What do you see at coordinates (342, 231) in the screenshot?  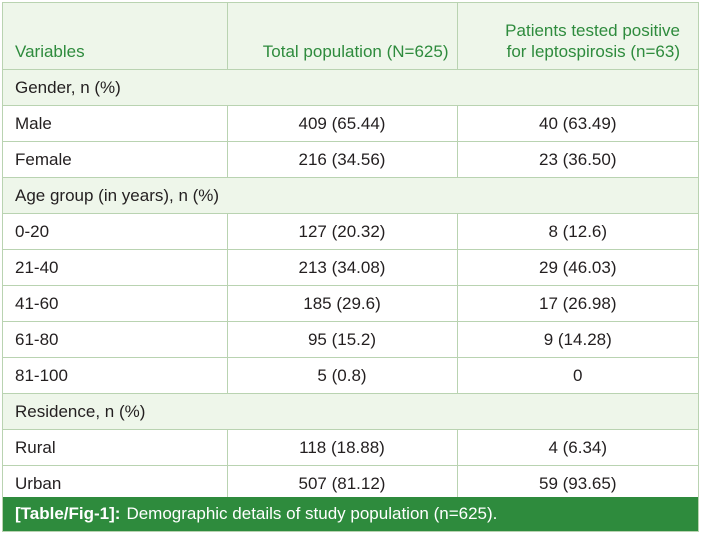 I see `total-value: 127 (20.32)` at bounding box center [342, 231].